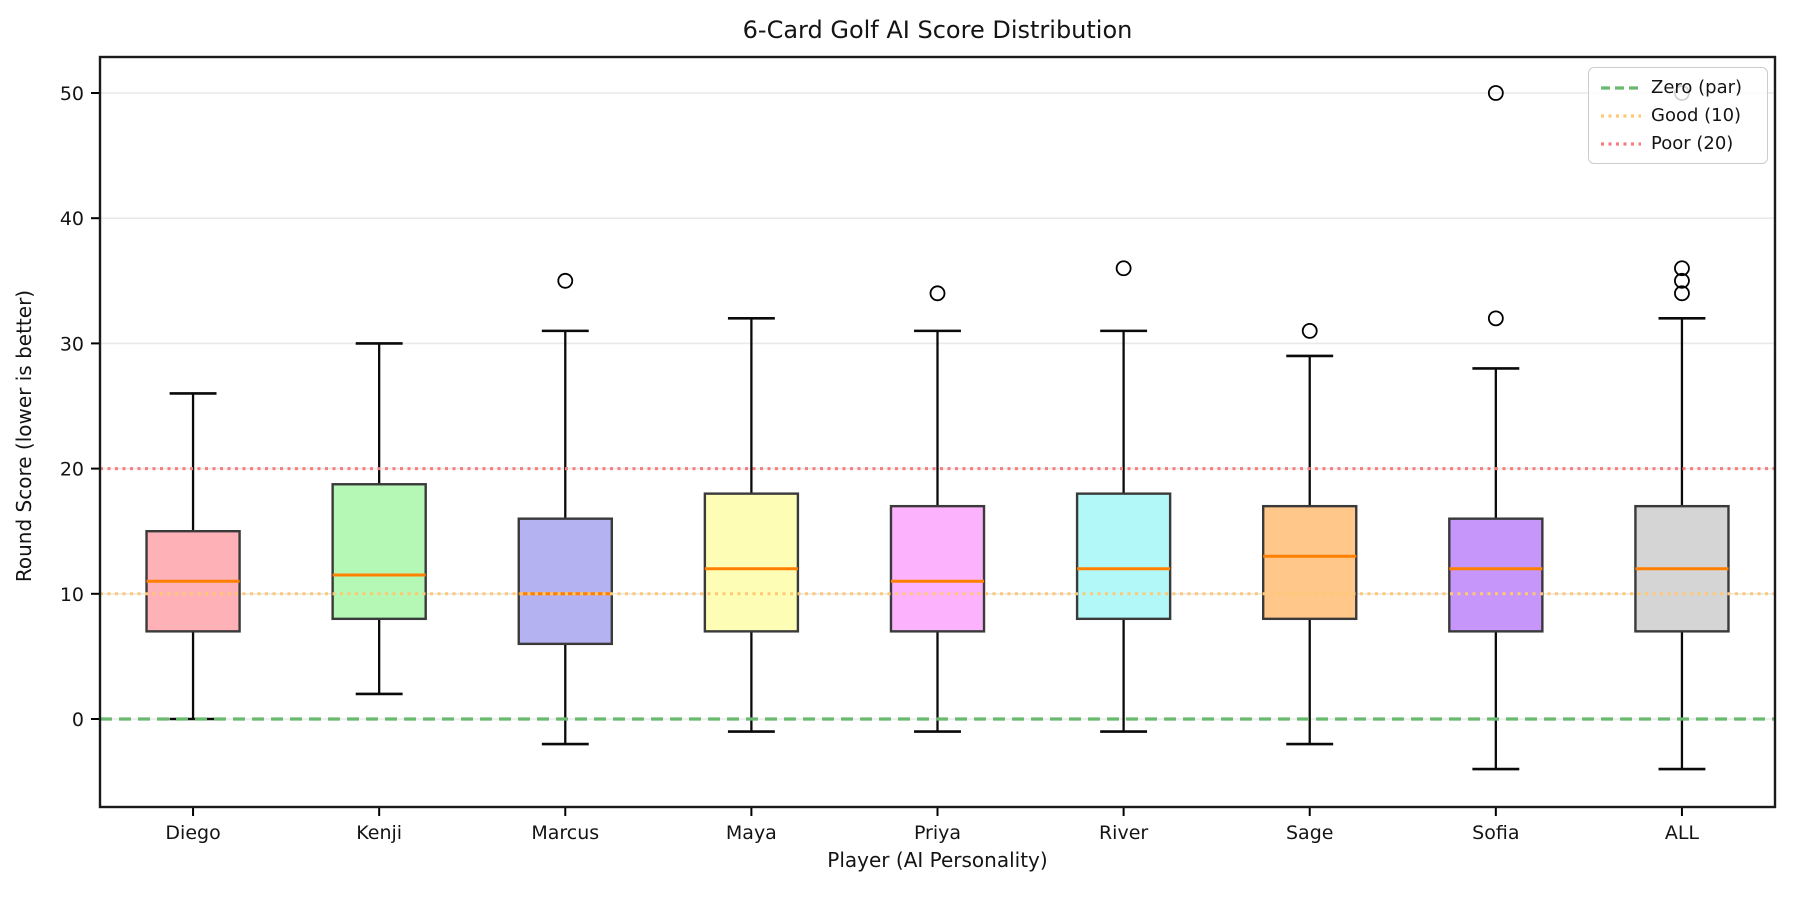  Describe the element at coordinates (1123, 556) in the screenshot. I see `iqr-box-River` at that location.